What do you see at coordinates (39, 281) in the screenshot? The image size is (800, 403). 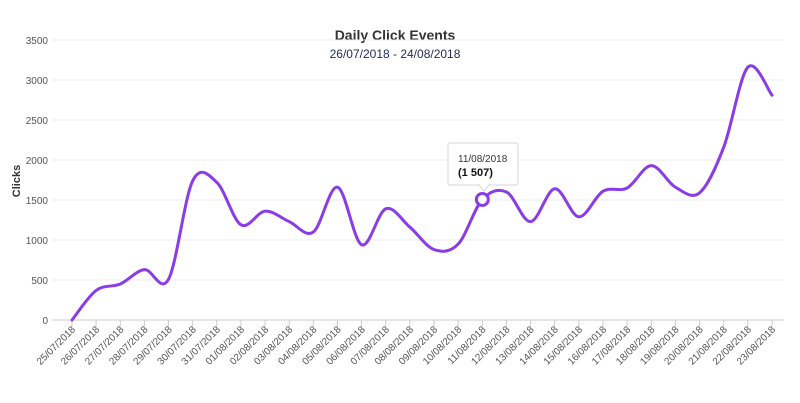 I see `y-tick-label: 500` at bounding box center [39, 281].